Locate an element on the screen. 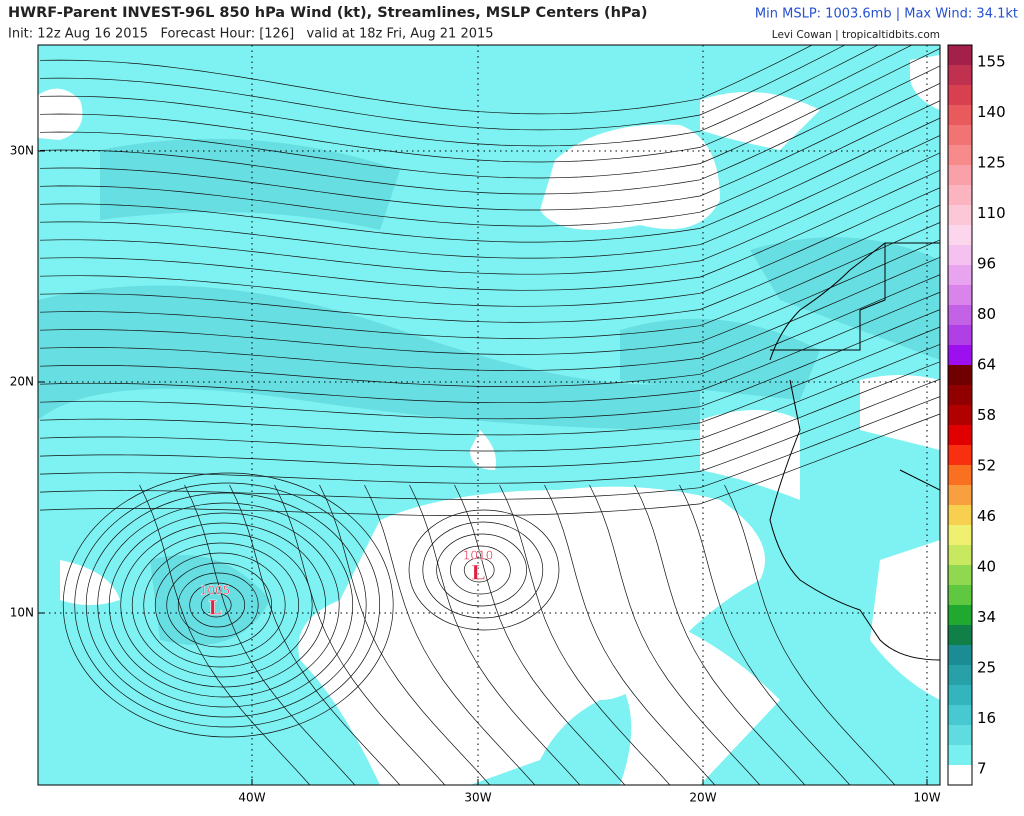  lon-label: 20W is located at coordinates (702, 798).